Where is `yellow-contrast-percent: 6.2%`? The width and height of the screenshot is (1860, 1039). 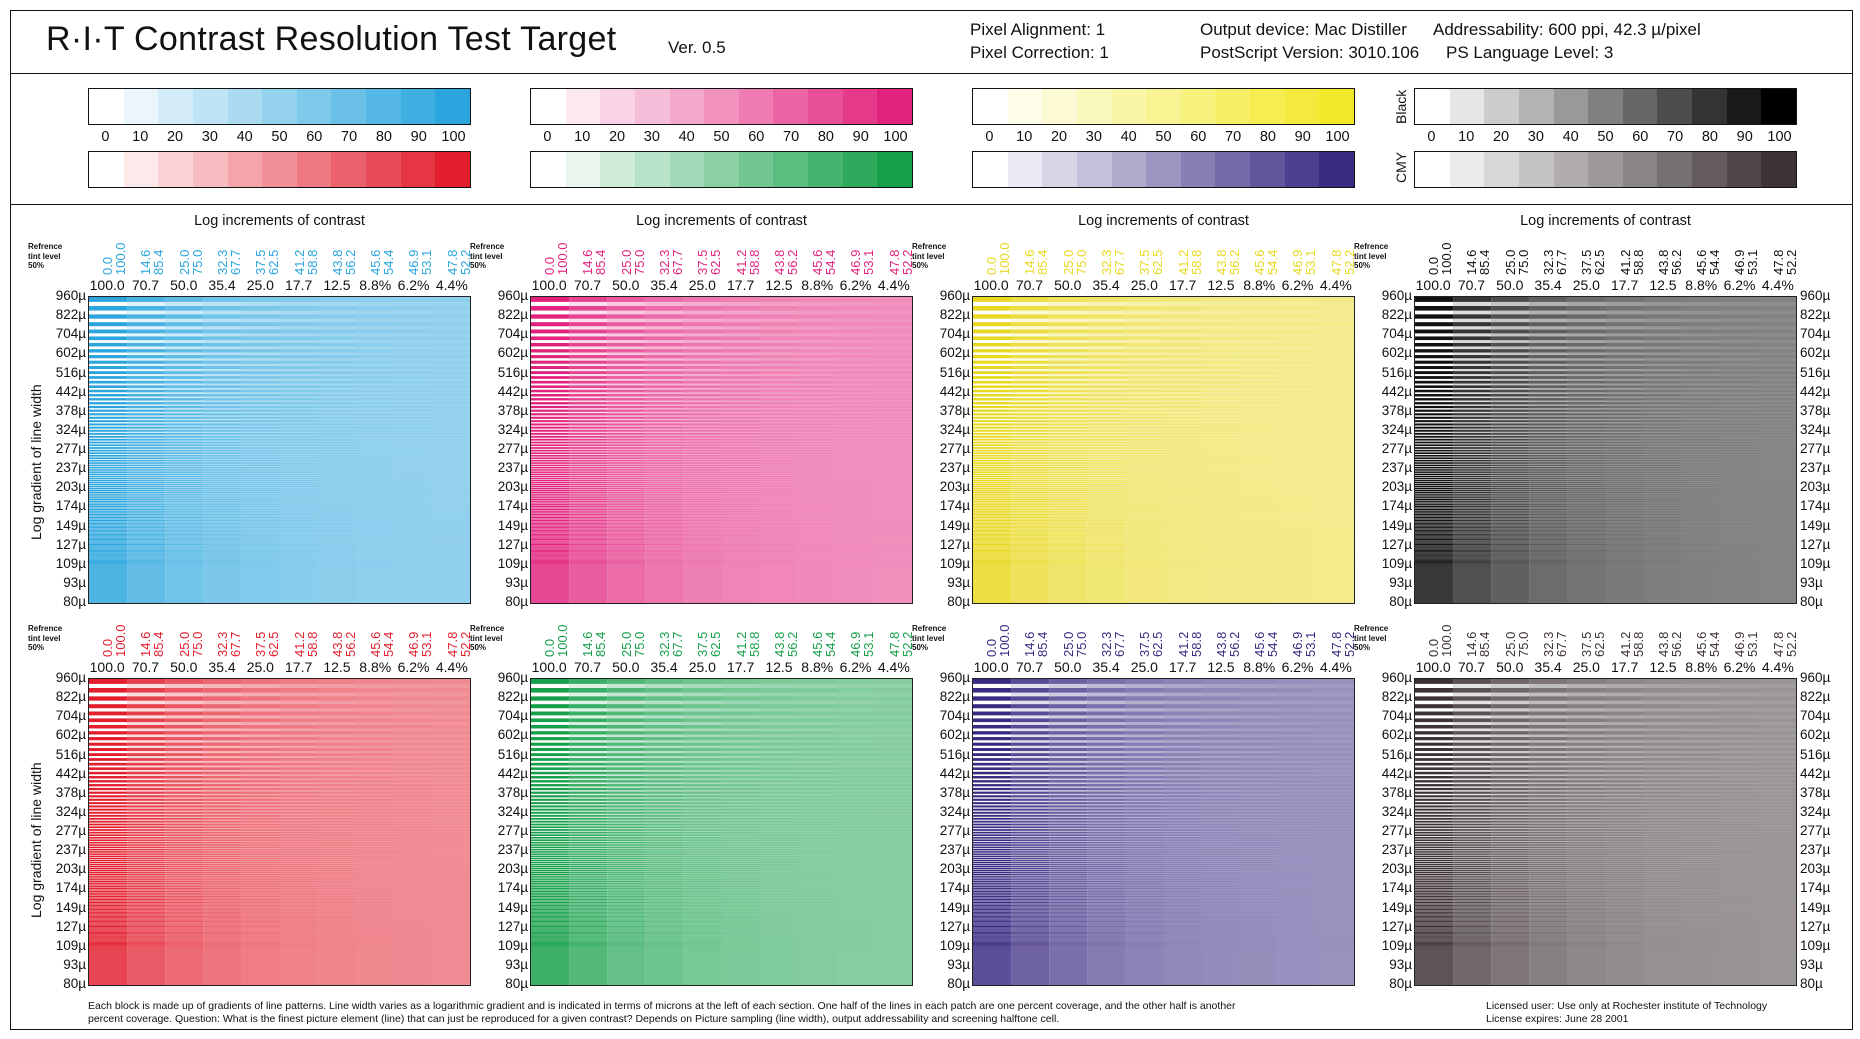 yellow-contrast-percent: 6.2% is located at coordinates (1297, 285).